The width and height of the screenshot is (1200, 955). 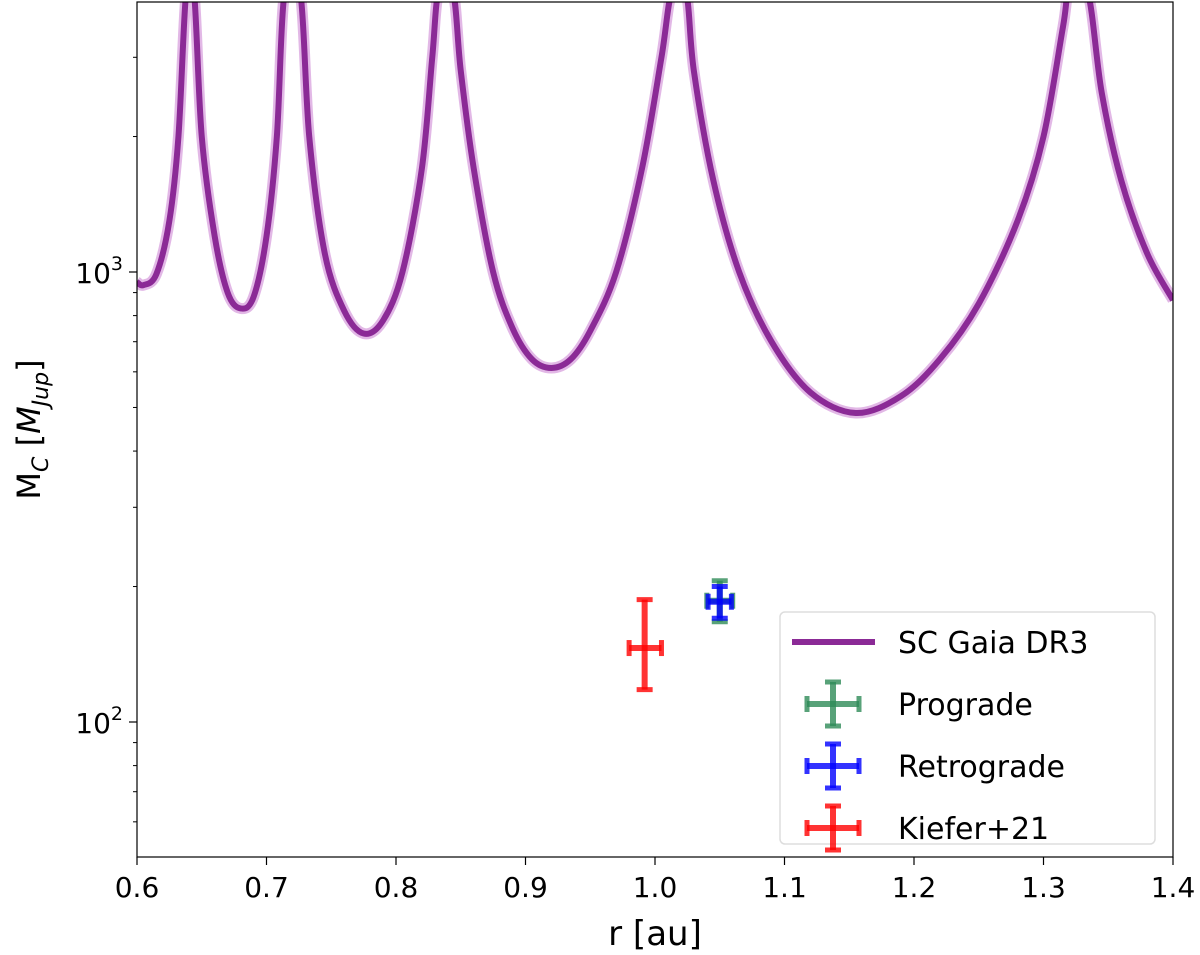 I want to click on x-axis-label: r [au], so click(x=655, y=934).